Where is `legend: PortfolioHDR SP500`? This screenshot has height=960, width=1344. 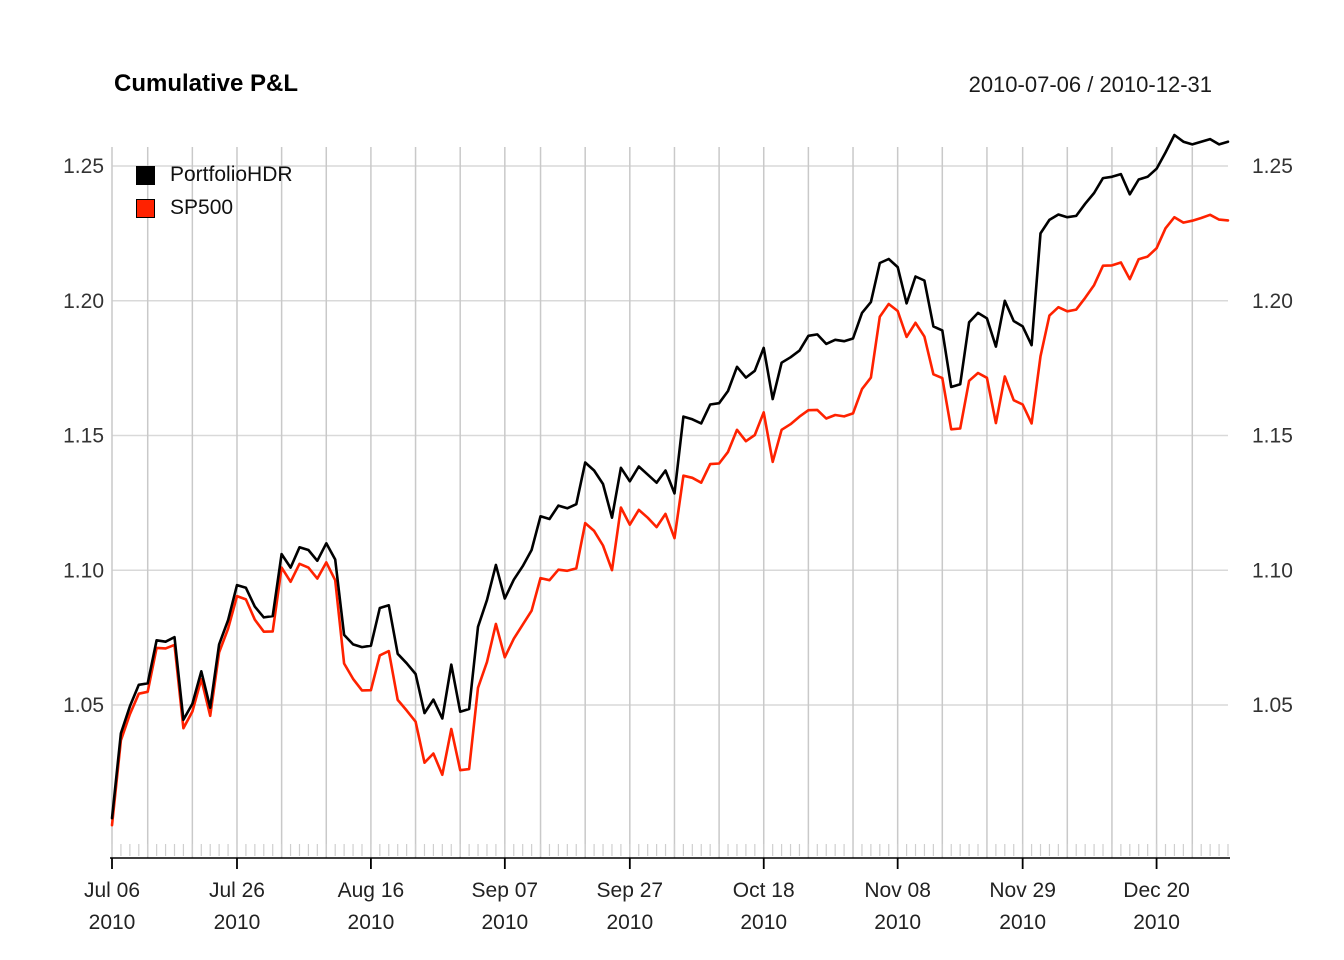
legend: PortfolioHDR SP500 is located at coordinates (214, 191).